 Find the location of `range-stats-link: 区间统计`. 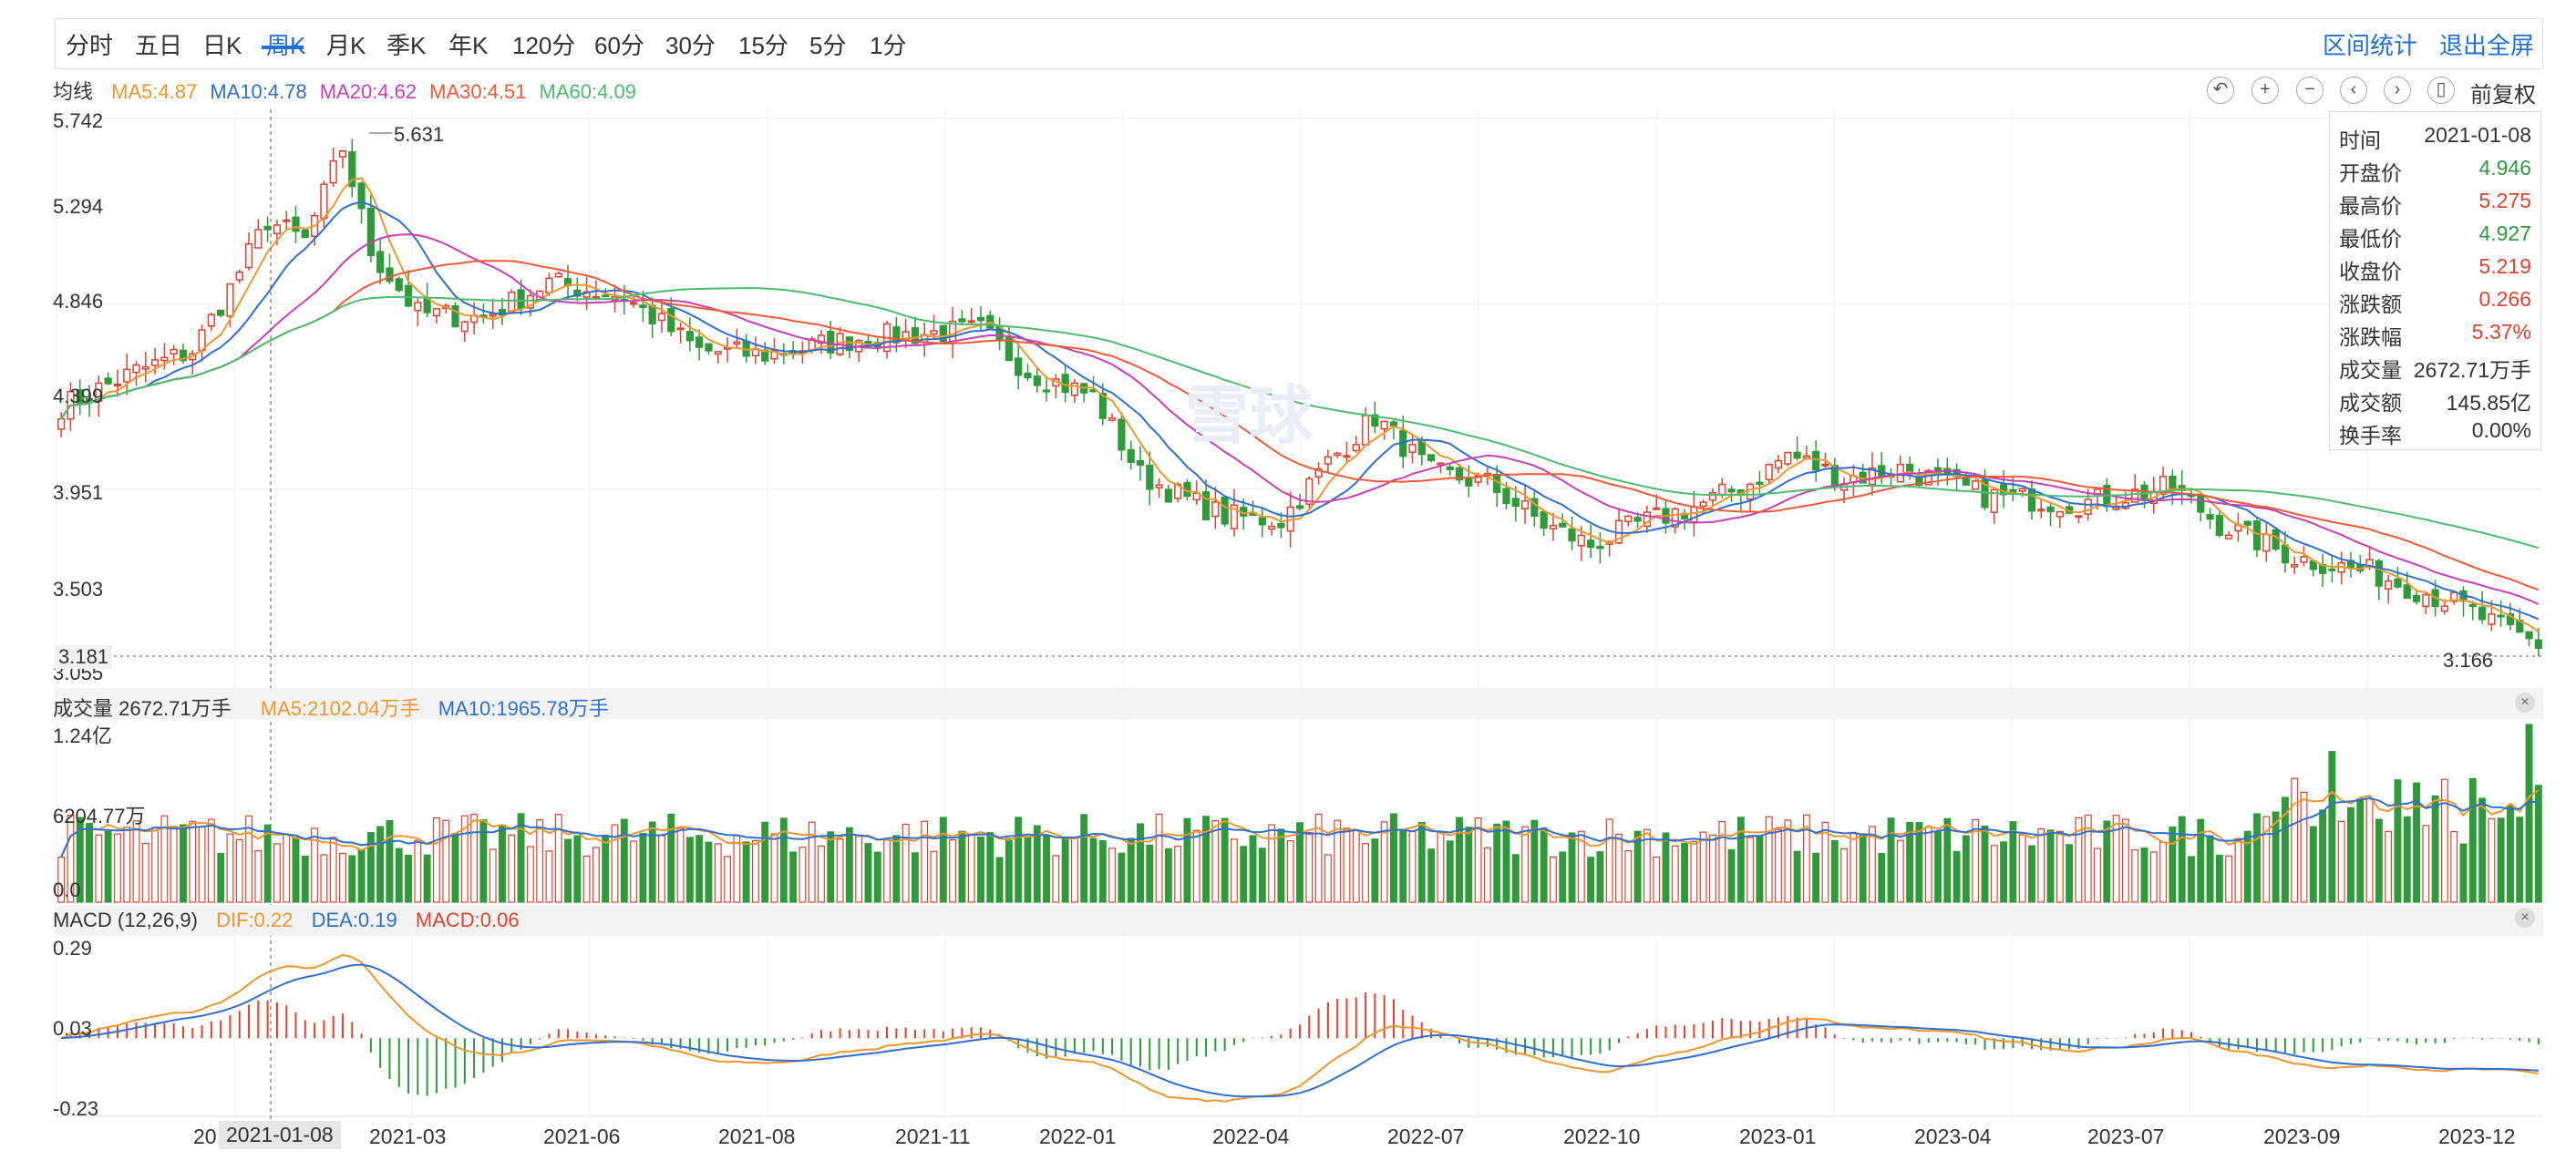

range-stats-link: 区间统计 is located at coordinates (2370, 45).